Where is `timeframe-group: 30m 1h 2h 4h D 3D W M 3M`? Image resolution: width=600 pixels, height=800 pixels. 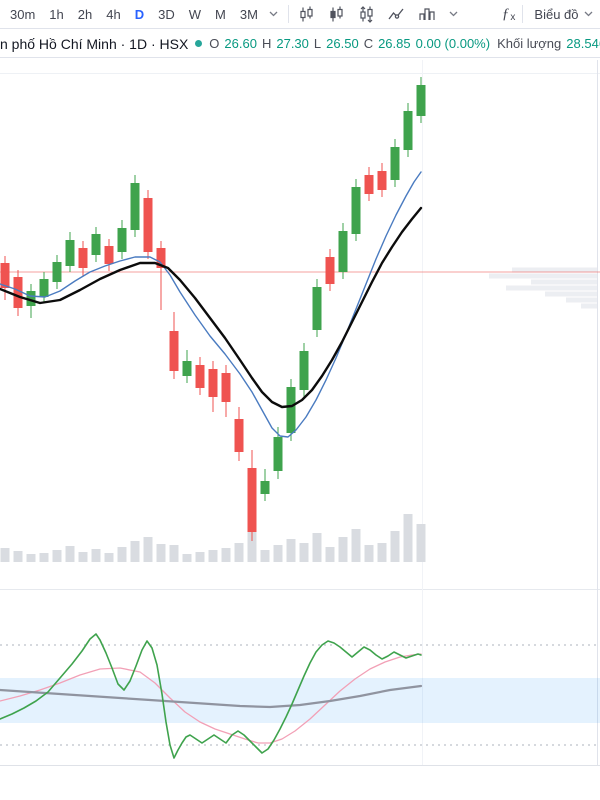
timeframe-group: 30m 1h 2h 4h D 3D W M 3M is located at coordinates (142, 14).